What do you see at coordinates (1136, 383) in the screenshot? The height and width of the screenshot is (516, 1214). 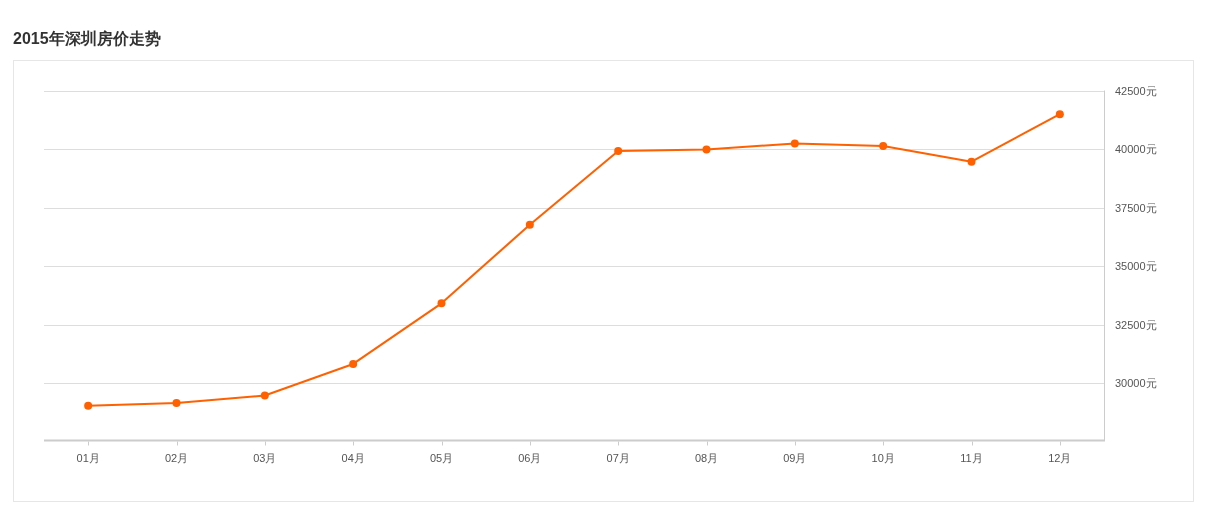 I see `y-tick-label: 30000元` at bounding box center [1136, 383].